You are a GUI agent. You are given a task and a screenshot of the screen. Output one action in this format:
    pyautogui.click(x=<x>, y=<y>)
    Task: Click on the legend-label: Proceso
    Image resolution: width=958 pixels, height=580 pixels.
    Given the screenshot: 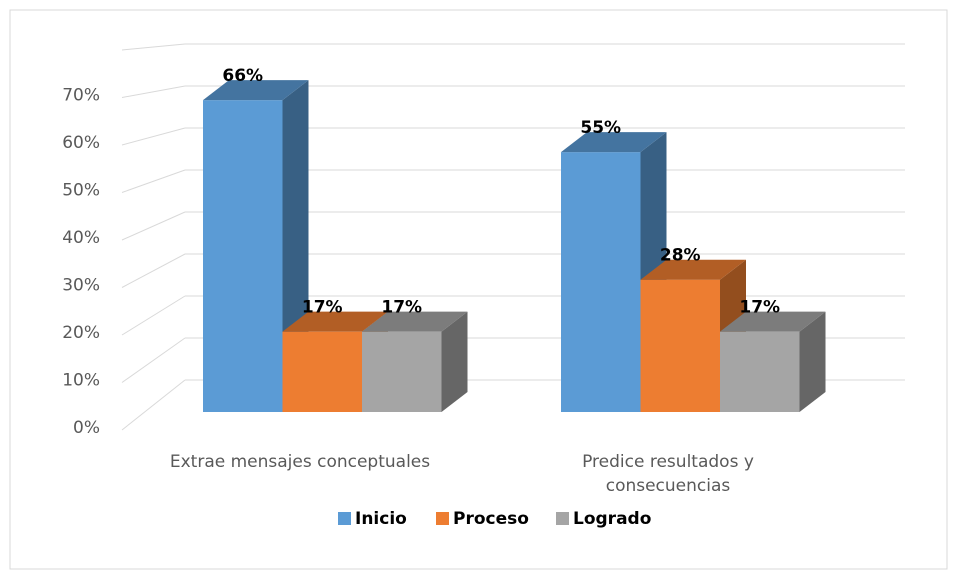 What is the action you would take?
    pyautogui.click(x=491, y=519)
    